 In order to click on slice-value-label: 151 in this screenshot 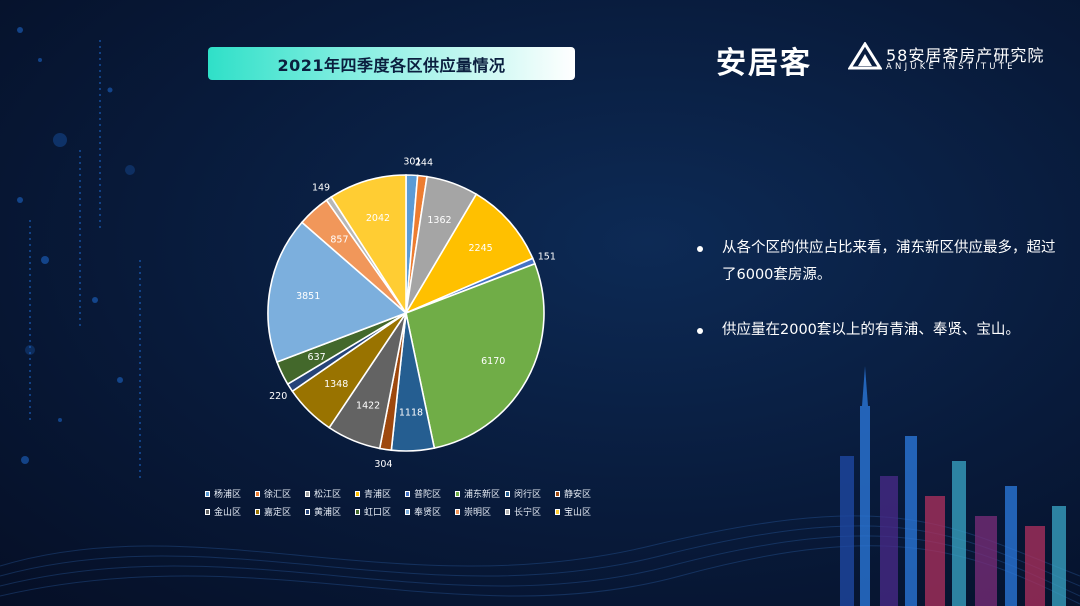, I will do `click(547, 256)`.